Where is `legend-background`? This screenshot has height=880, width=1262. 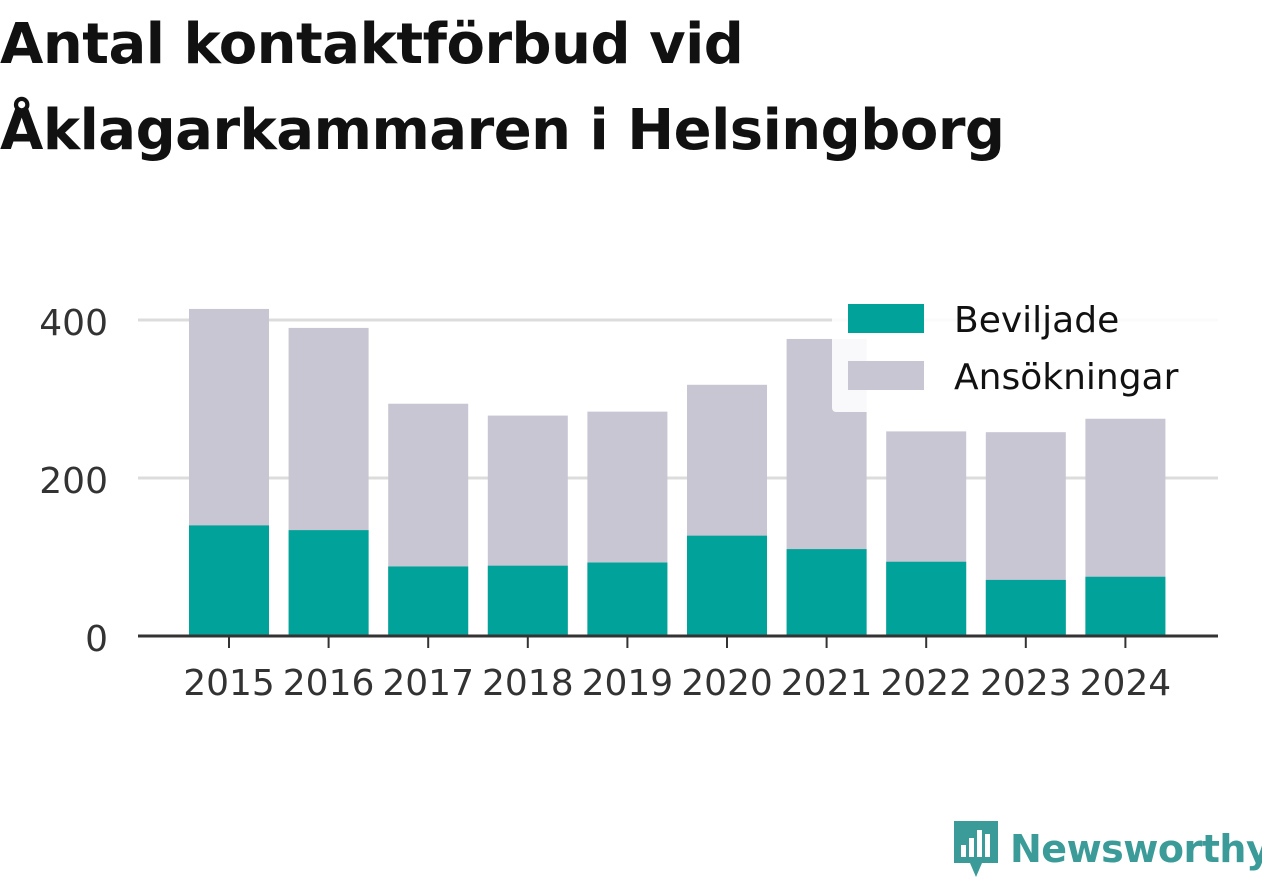
legend-background is located at coordinates (1028, 355).